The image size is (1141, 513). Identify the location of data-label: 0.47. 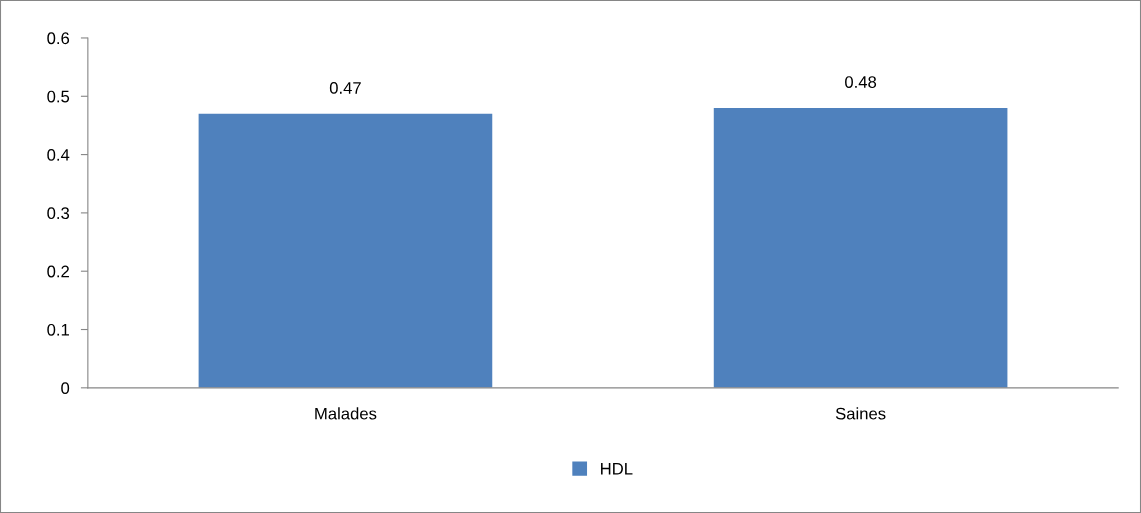
(345, 88).